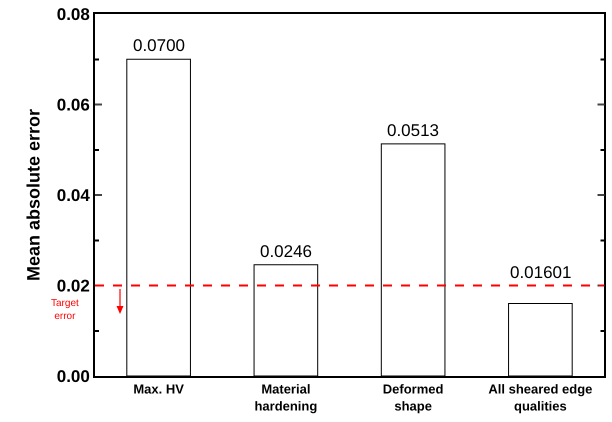 Image resolution: width=612 pixels, height=422 pixels. Describe the element at coordinates (73, 286) in the screenshot. I see `y-tick-label: 0.02` at that location.